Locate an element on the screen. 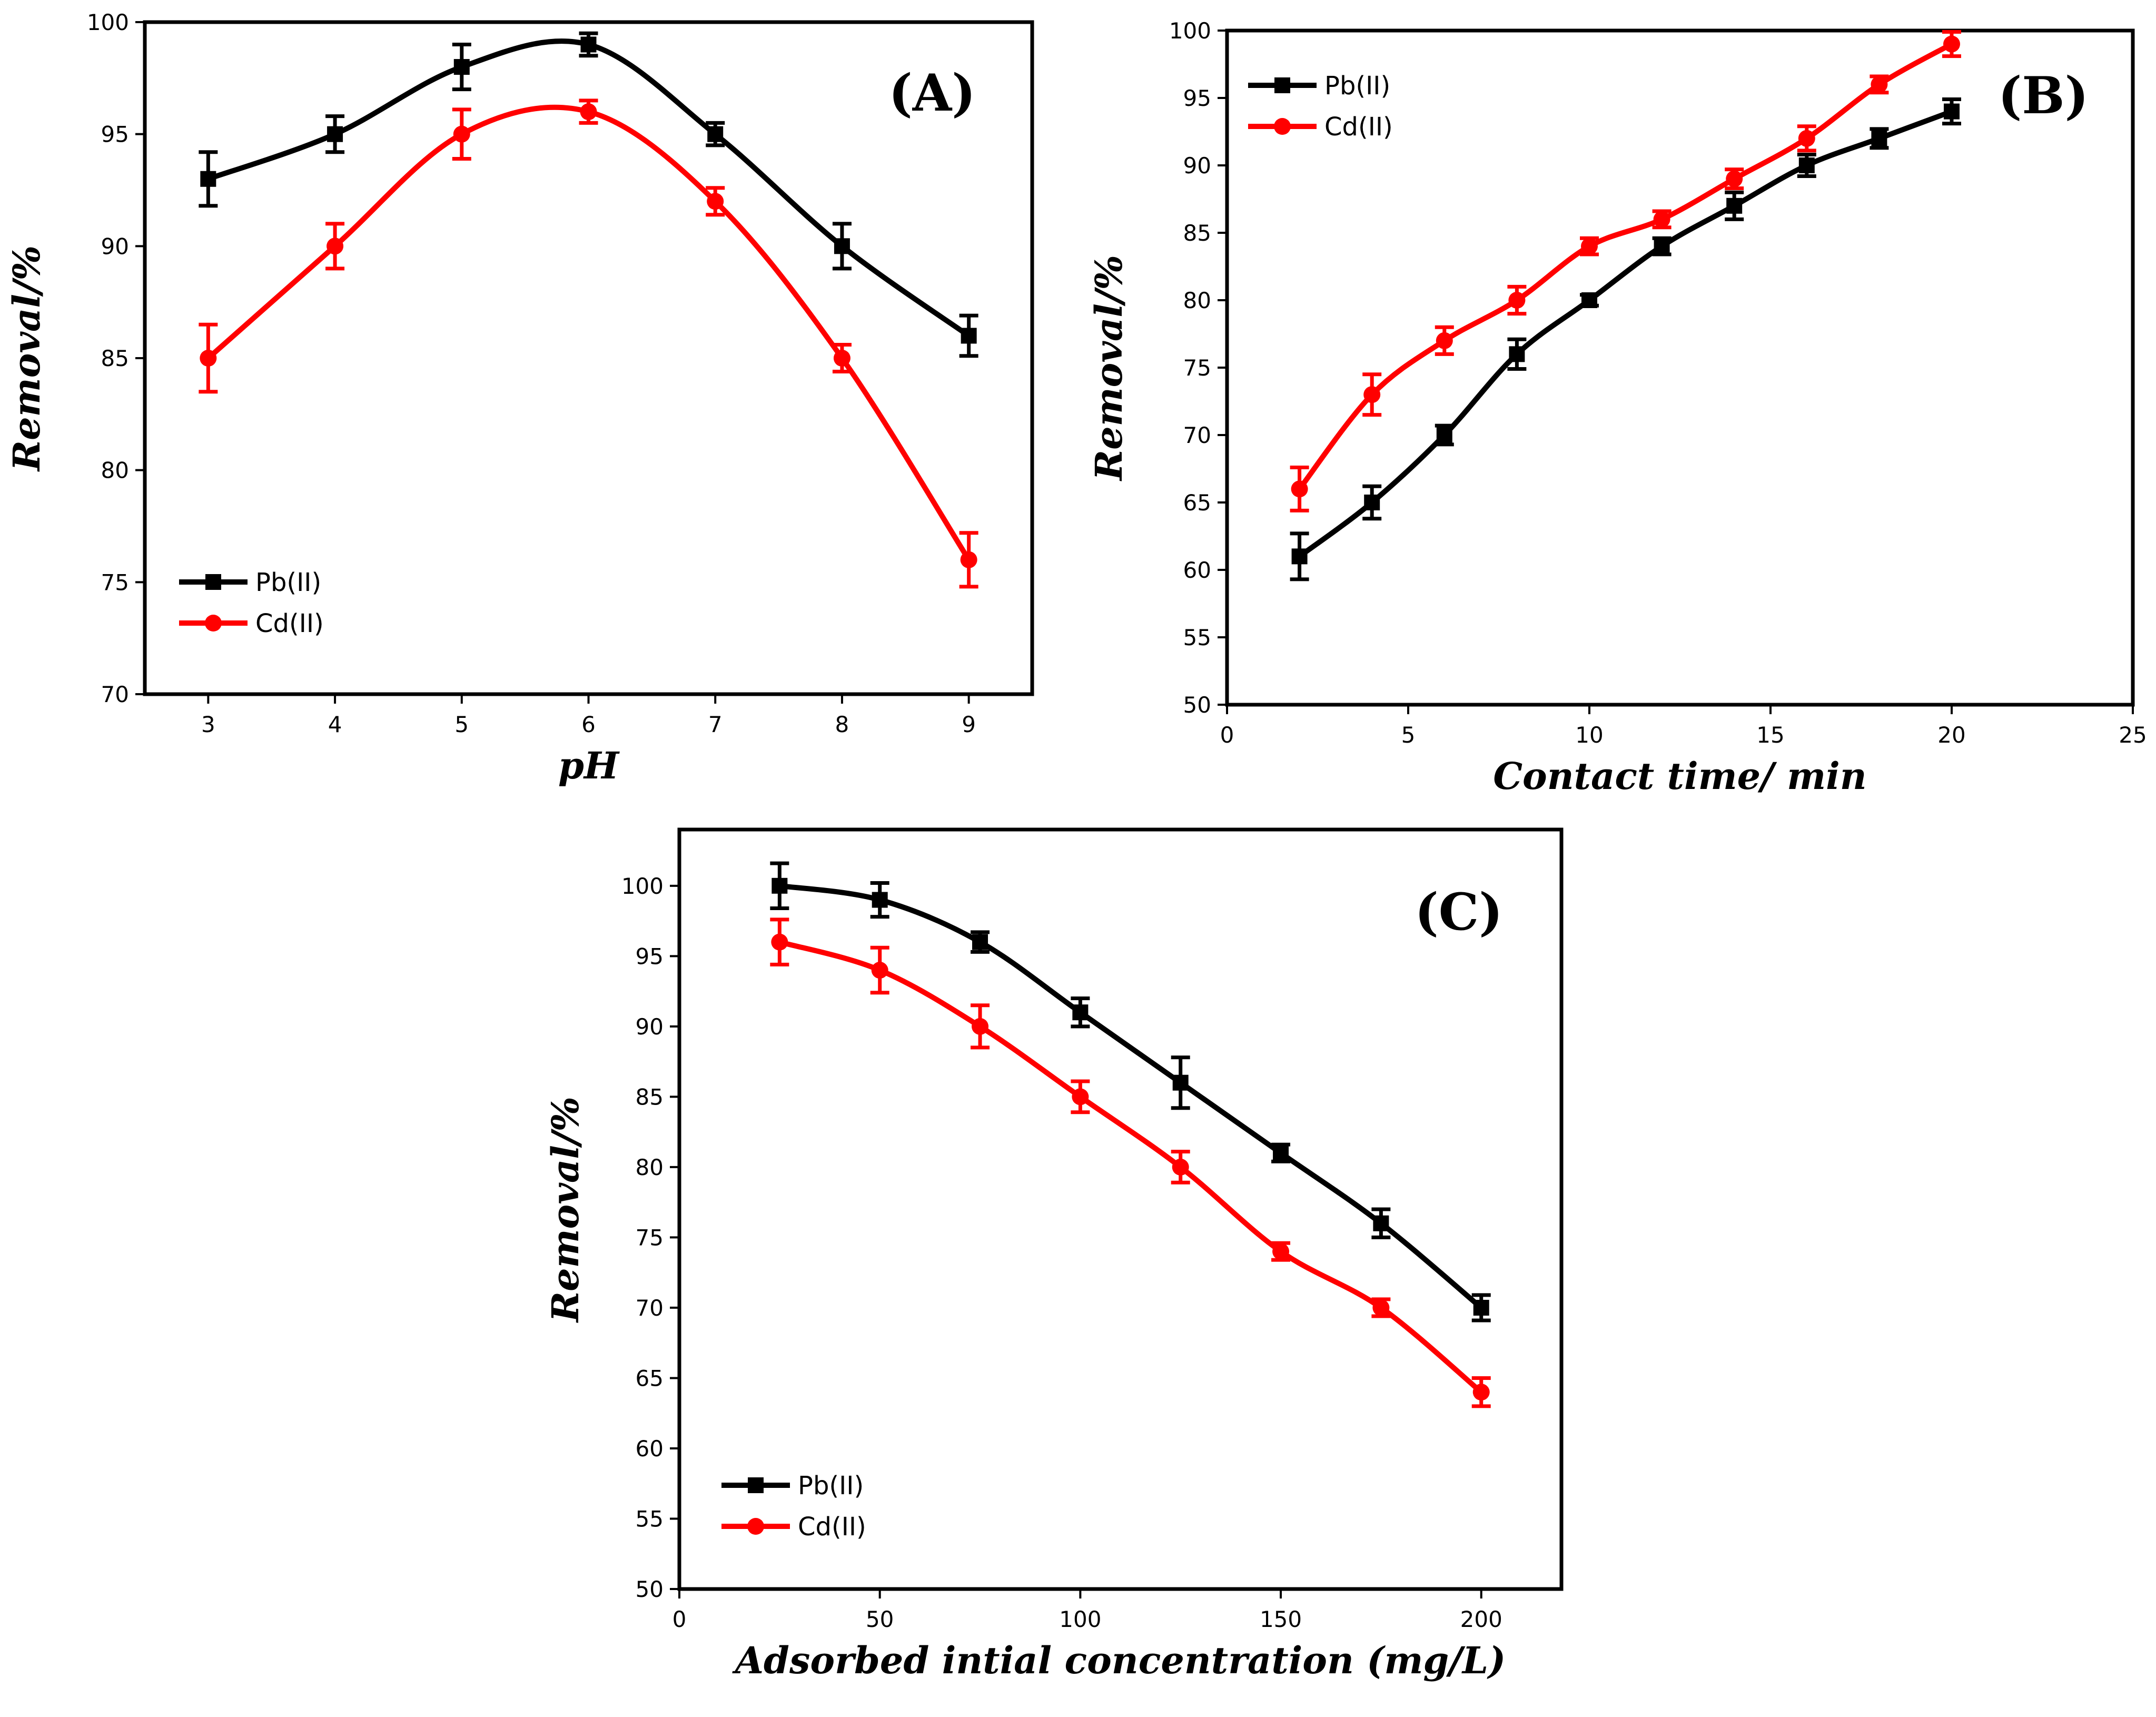  x-tick-label-b: 5 is located at coordinates (1409, 735).